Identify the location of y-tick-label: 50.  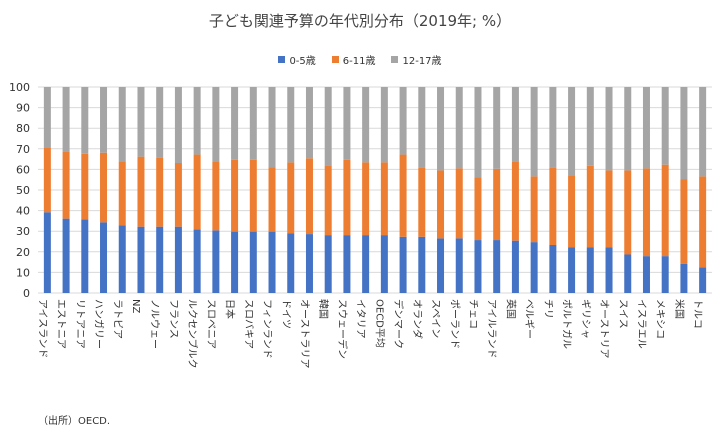
(23, 190).